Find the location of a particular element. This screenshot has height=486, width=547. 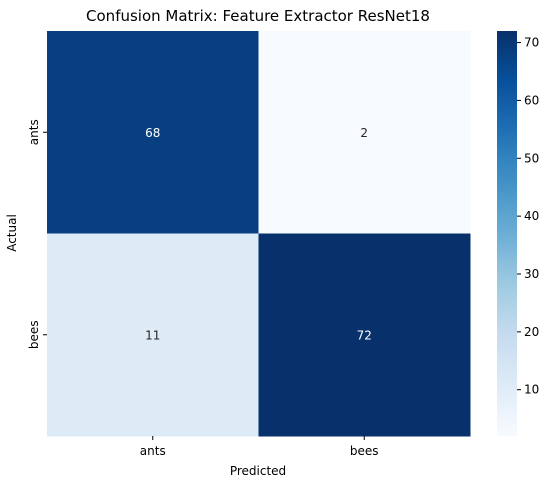

x-axis: ants bees is located at coordinates (259, 447).